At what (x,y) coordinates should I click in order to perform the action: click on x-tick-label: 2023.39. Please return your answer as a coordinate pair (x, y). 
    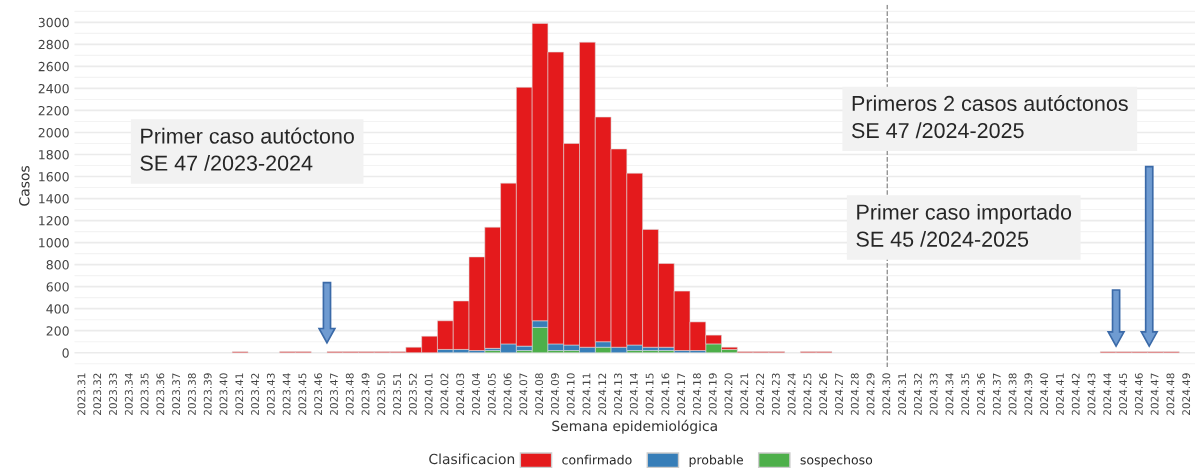
    Looking at the image, I should click on (207, 394).